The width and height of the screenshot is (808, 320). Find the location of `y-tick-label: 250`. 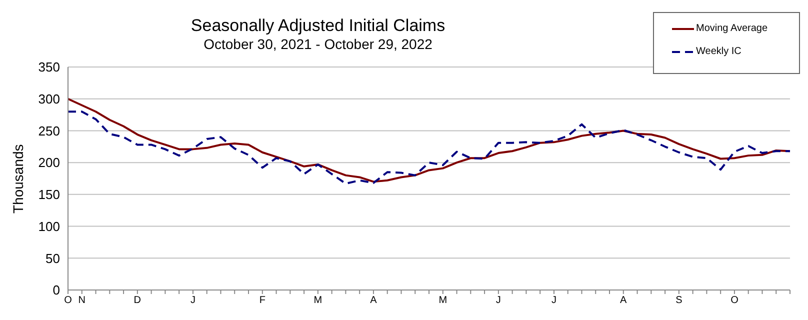

y-tick-label: 250 is located at coordinates (49, 130).